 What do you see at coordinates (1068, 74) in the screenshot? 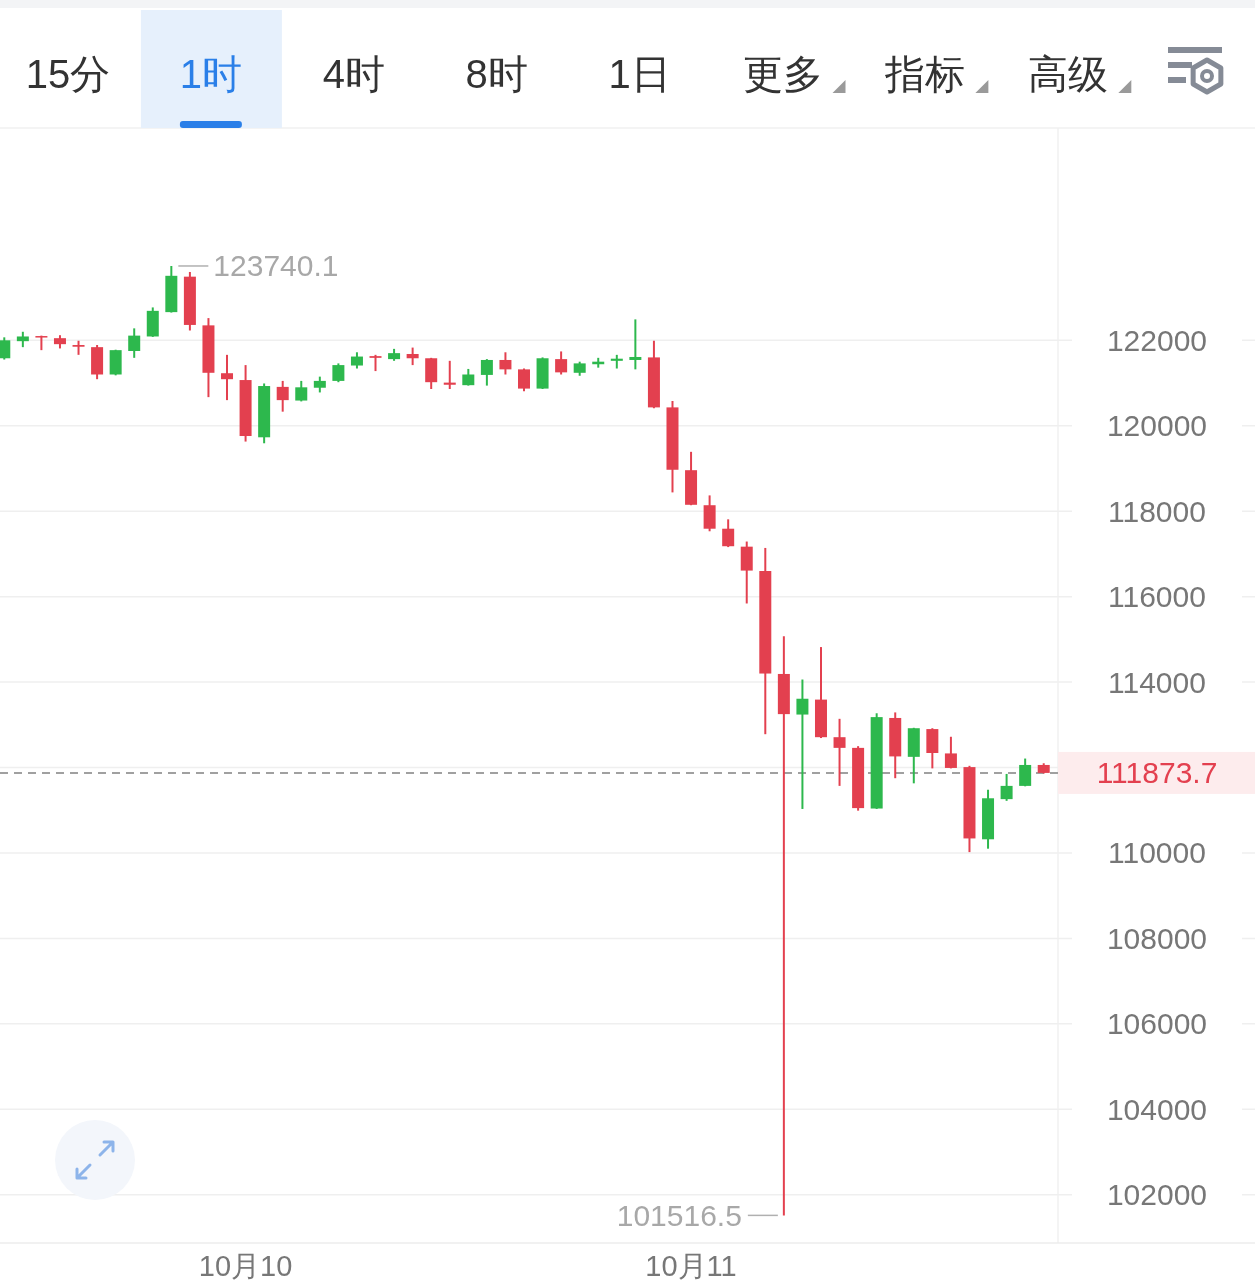
I see `text: 高级` at bounding box center [1068, 74].